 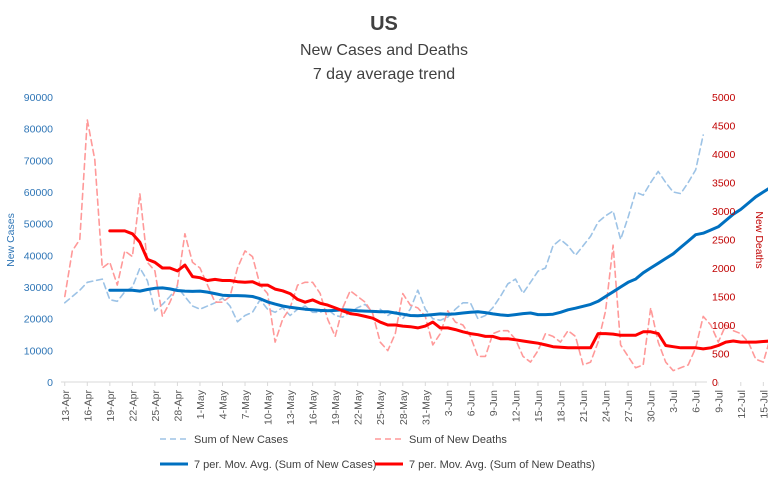 I want to click on chart-subtitle-line-1: New Cases and Deaths, so click(x=384, y=50).